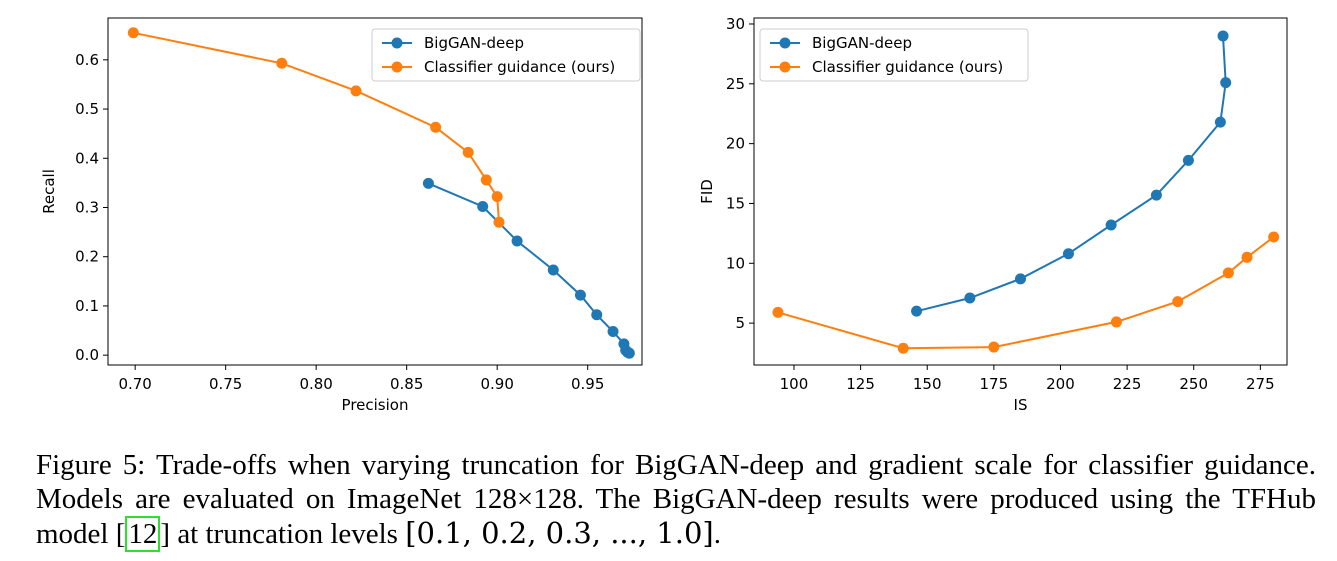 This screenshot has height=561, width=1337. What do you see at coordinates (927, 384) in the screenshot?
I see `x-tick-label: 150` at bounding box center [927, 384].